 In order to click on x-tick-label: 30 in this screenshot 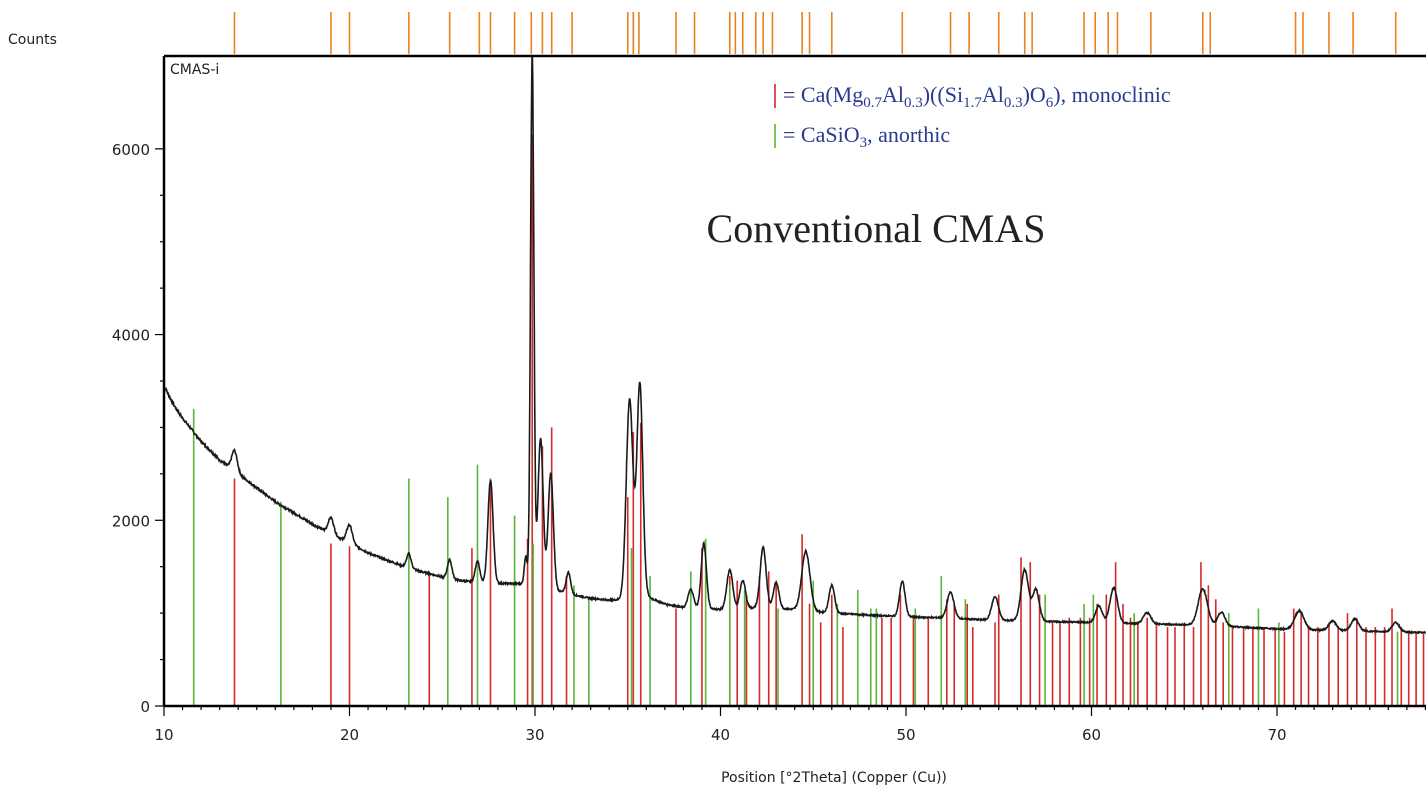, I will do `click(534, 735)`.